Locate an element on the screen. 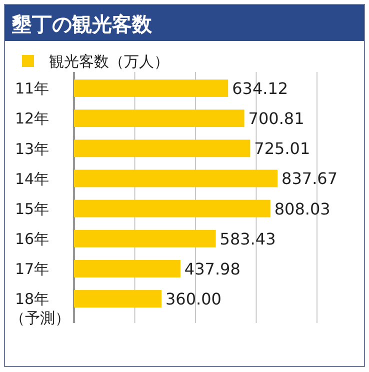 This screenshot has height=372, width=369. y-tick-label: 15年 is located at coordinates (32, 209).